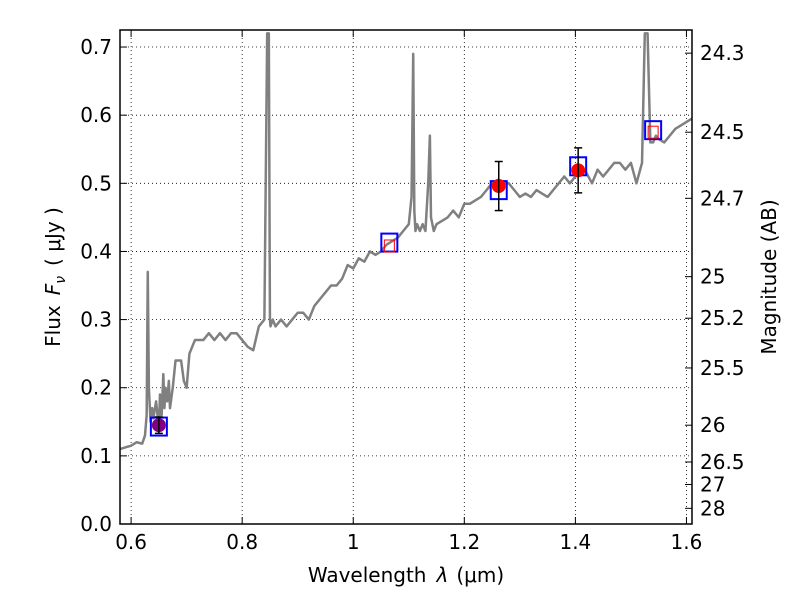 This screenshot has height=600, width=800. Describe the element at coordinates (53, 289) in the screenshot. I see `y-axis-label-symbol: F` at that location.